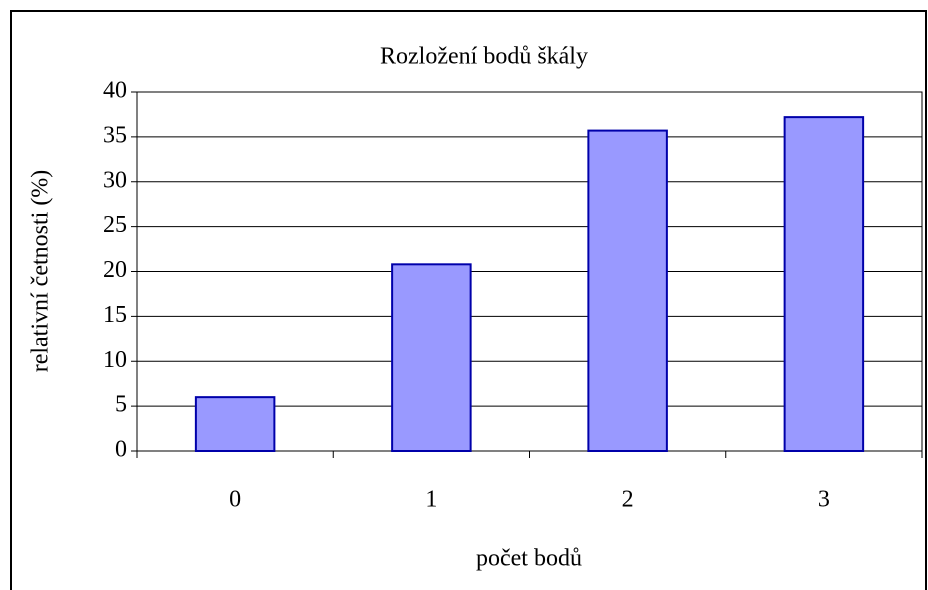 The width and height of the screenshot is (928, 590). Describe the element at coordinates (529, 559) in the screenshot. I see `x-axis-label: počet bodů` at that location.